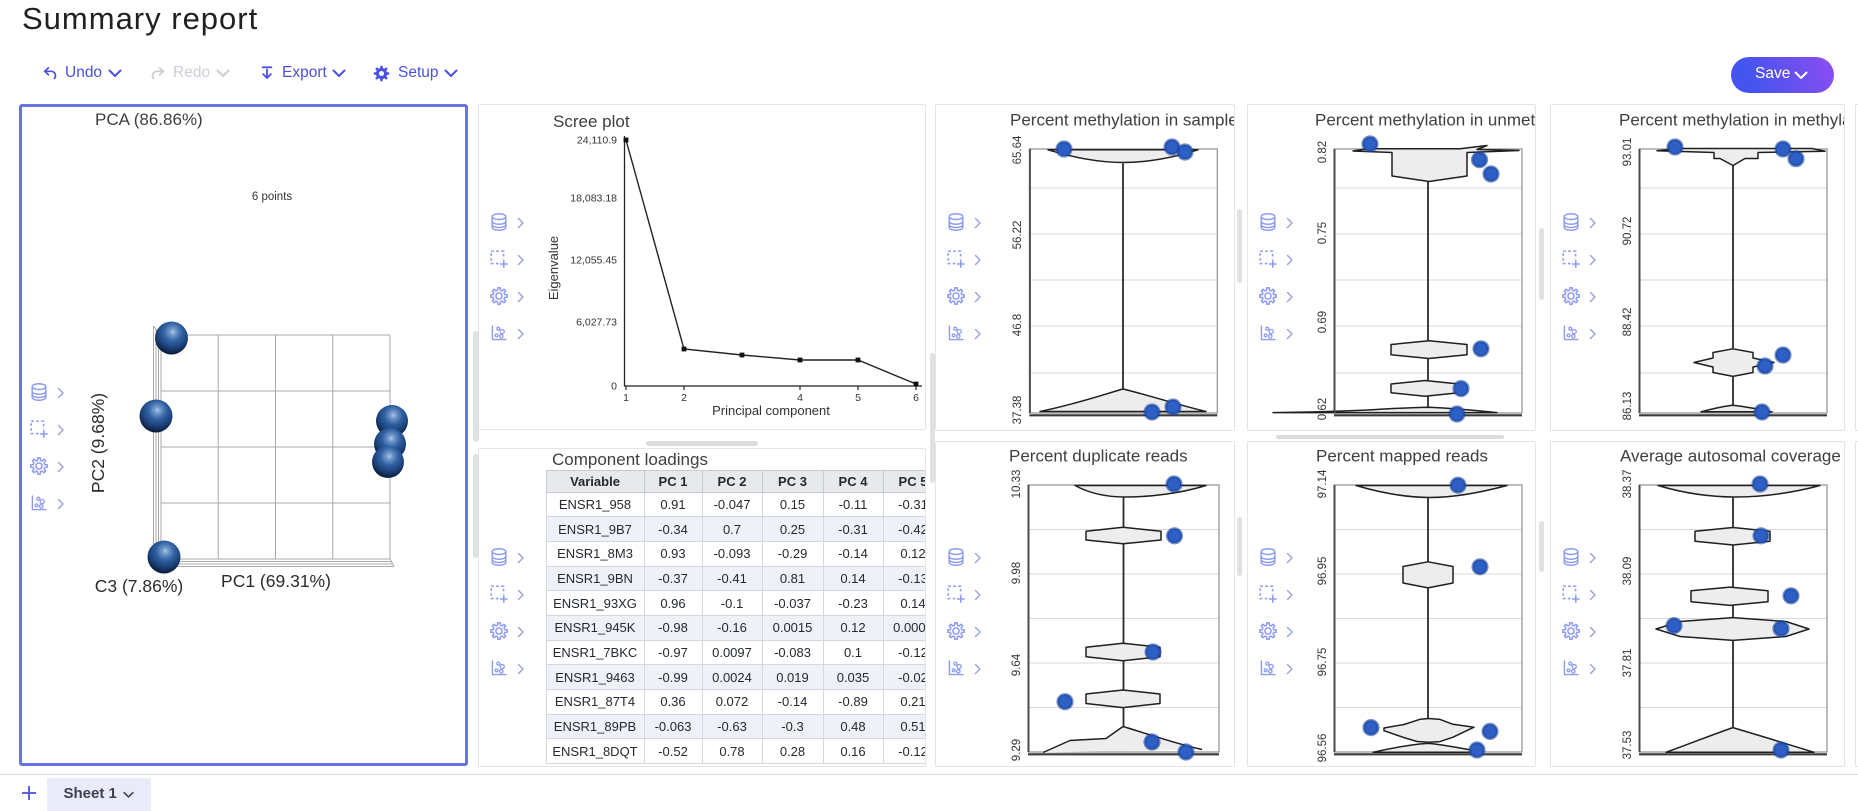 Image resolution: width=1858 pixels, height=811 pixels. I want to click on svg-text: 5, so click(858, 398).